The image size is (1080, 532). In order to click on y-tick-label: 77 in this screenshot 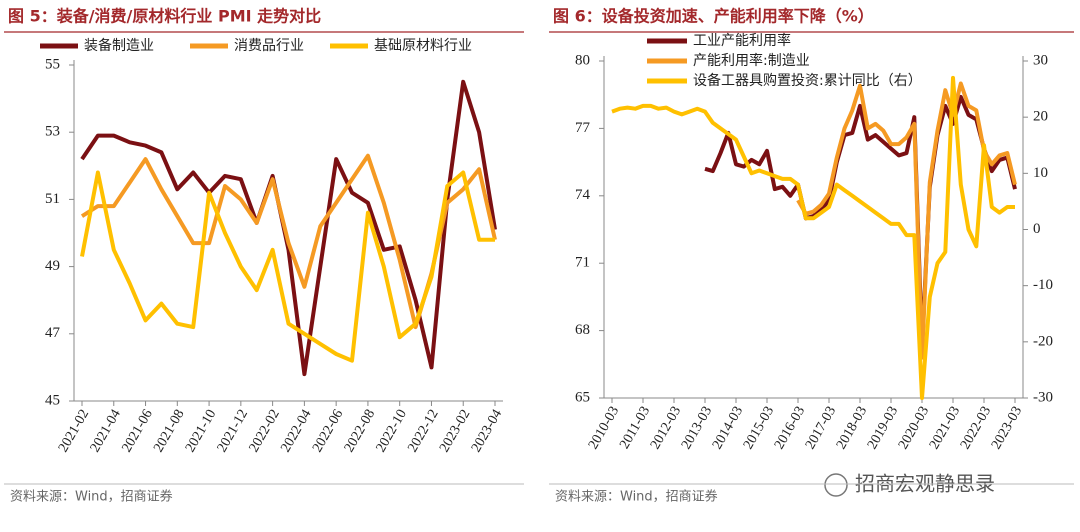, I will do `click(583, 128)`.